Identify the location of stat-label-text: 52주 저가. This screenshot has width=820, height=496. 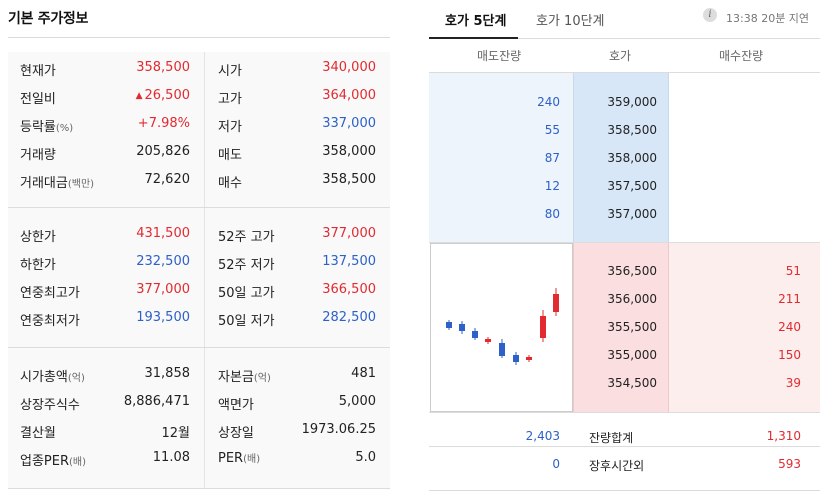
(246, 265).